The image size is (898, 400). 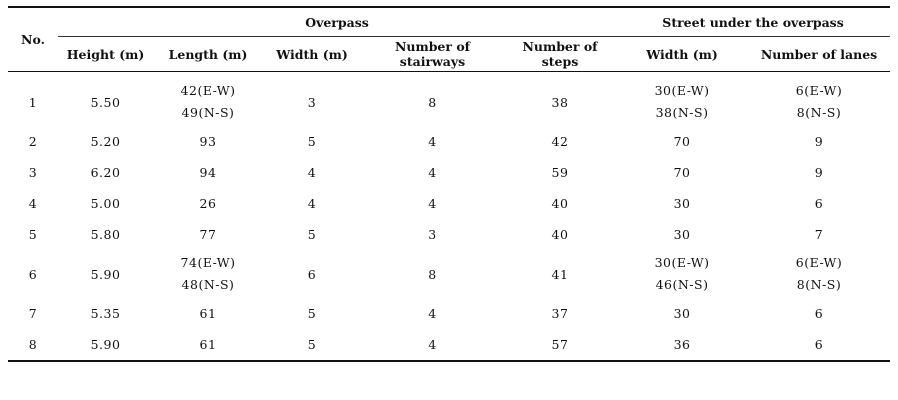 What do you see at coordinates (432, 234) in the screenshot?
I see `cell-stairways: 3` at bounding box center [432, 234].